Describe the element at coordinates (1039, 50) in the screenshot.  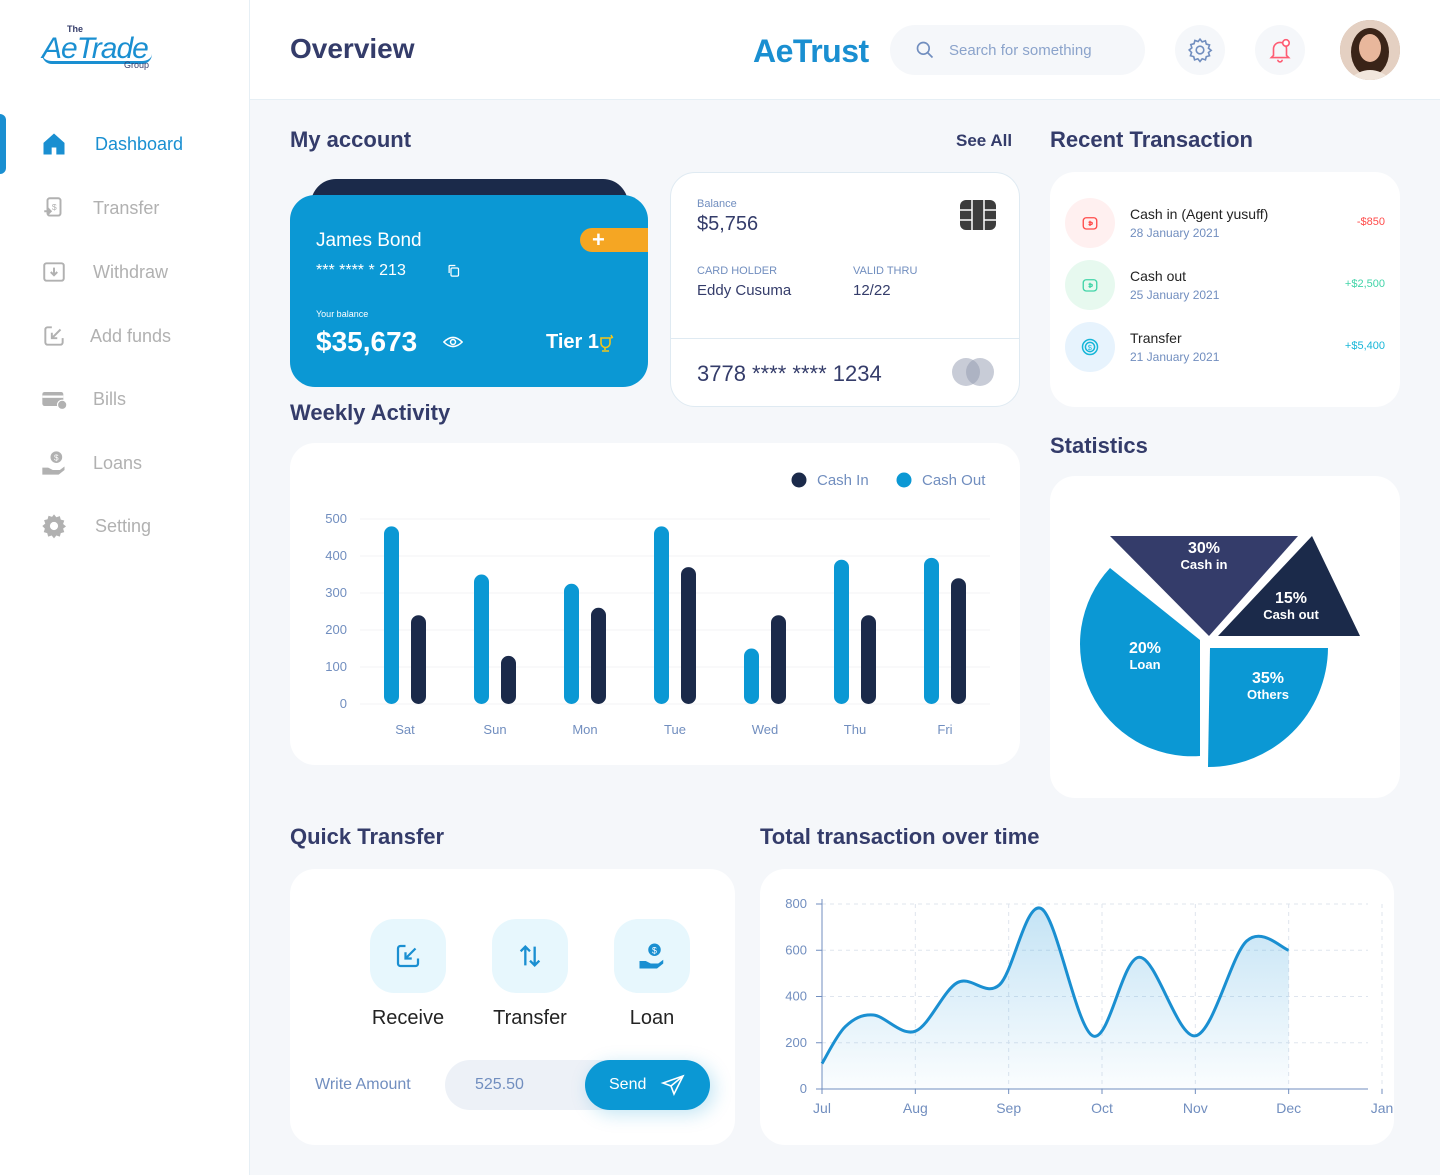
I see `search-input` at that location.